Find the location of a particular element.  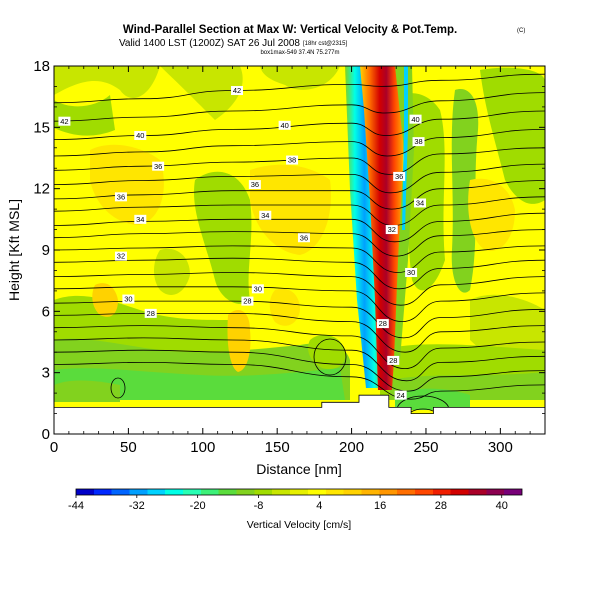

x-tick-label: 0 is located at coordinates (54, 447).